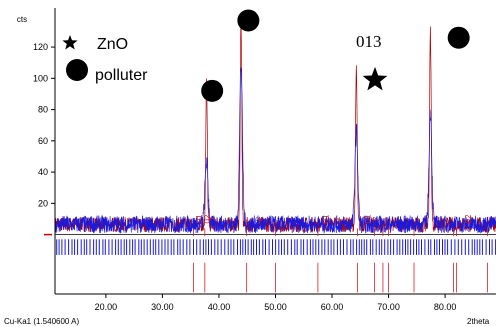  Describe the element at coordinates (70, 42) in the screenshot. I see `legend-star-icon` at that location.